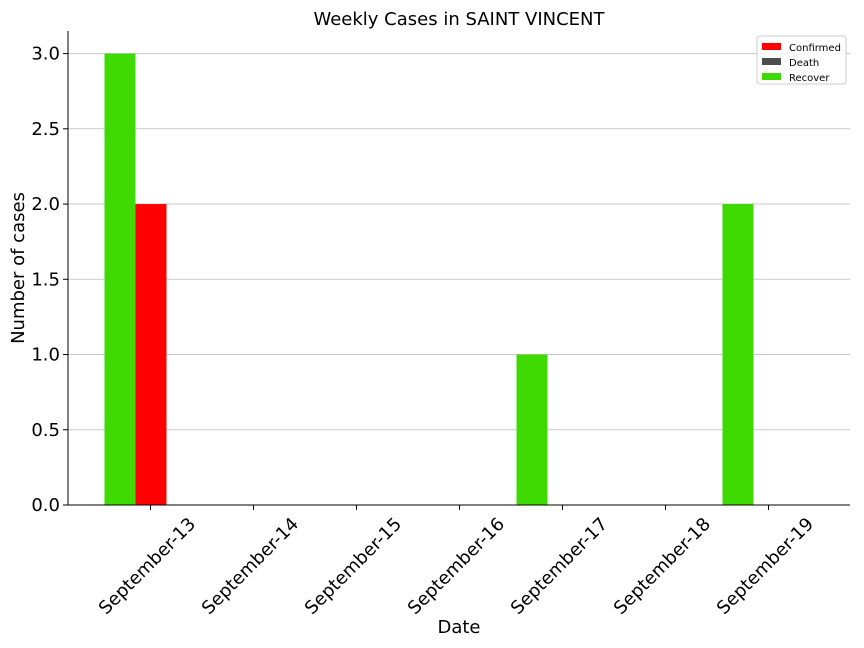 Image resolution: width=864 pixels, height=648 pixels. I want to click on y-tick-label: 1.5, so click(45, 279).